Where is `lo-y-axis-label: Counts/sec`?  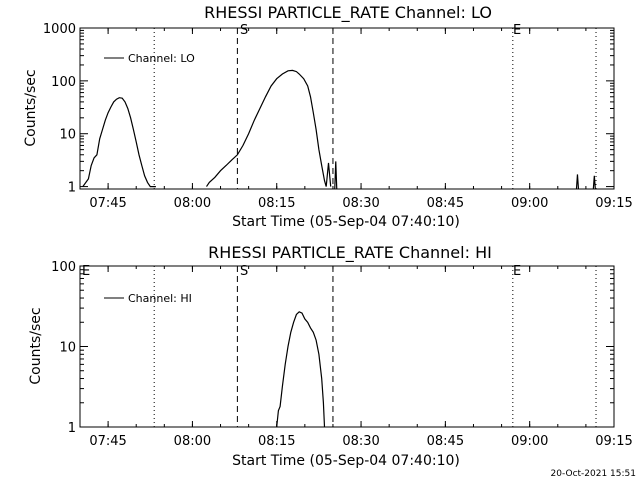 lo-y-axis-label: Counts/sec is located at coordinates (31, 107).